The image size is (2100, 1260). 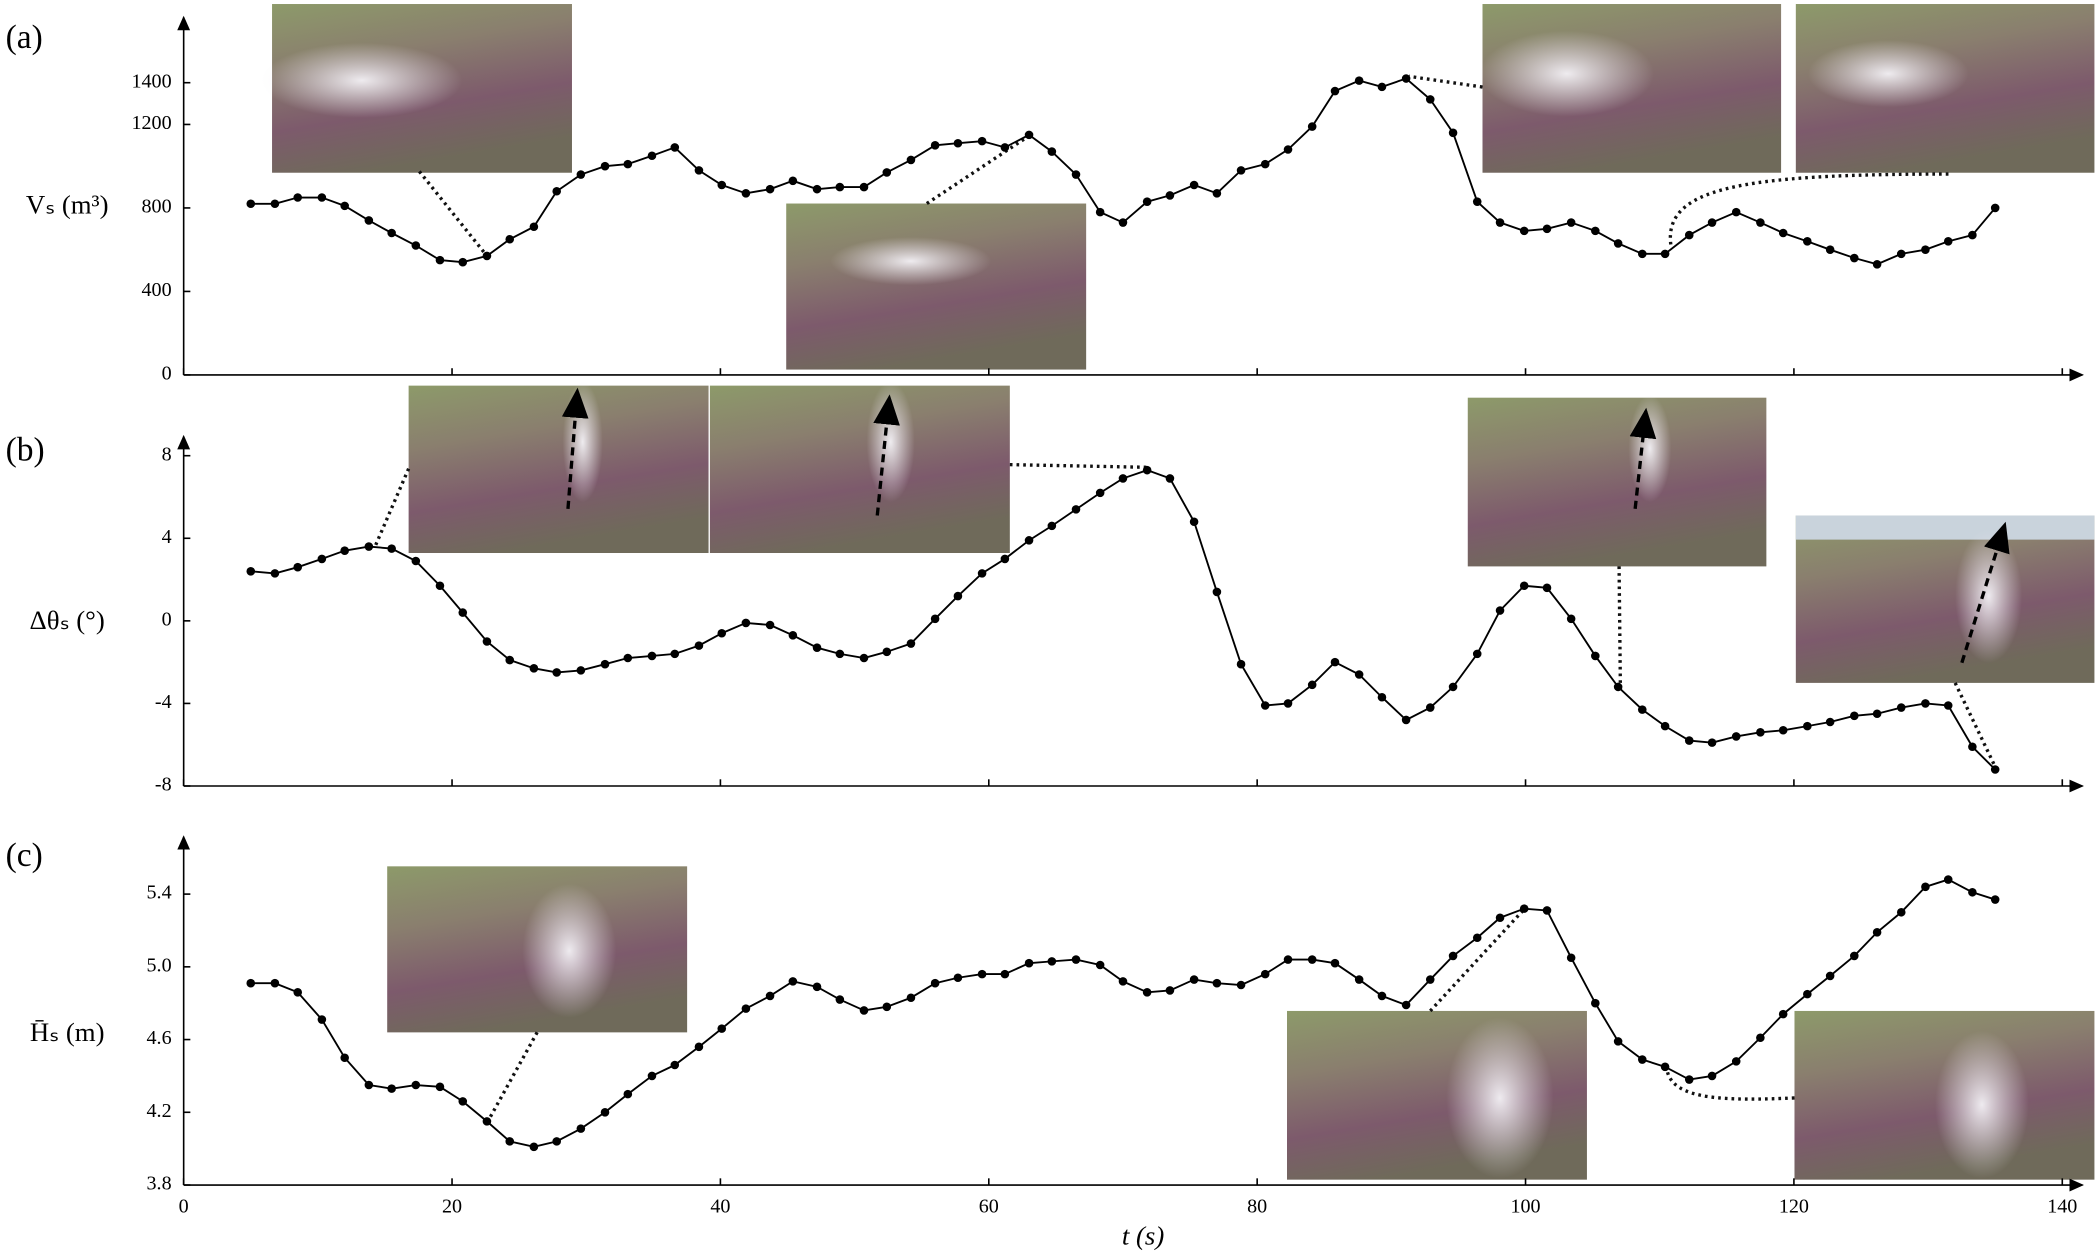 What do you see at coordinates (989, 1206) in the screenshot?
I see `x-tick-label: 60` at bounding box center [989, 1206].